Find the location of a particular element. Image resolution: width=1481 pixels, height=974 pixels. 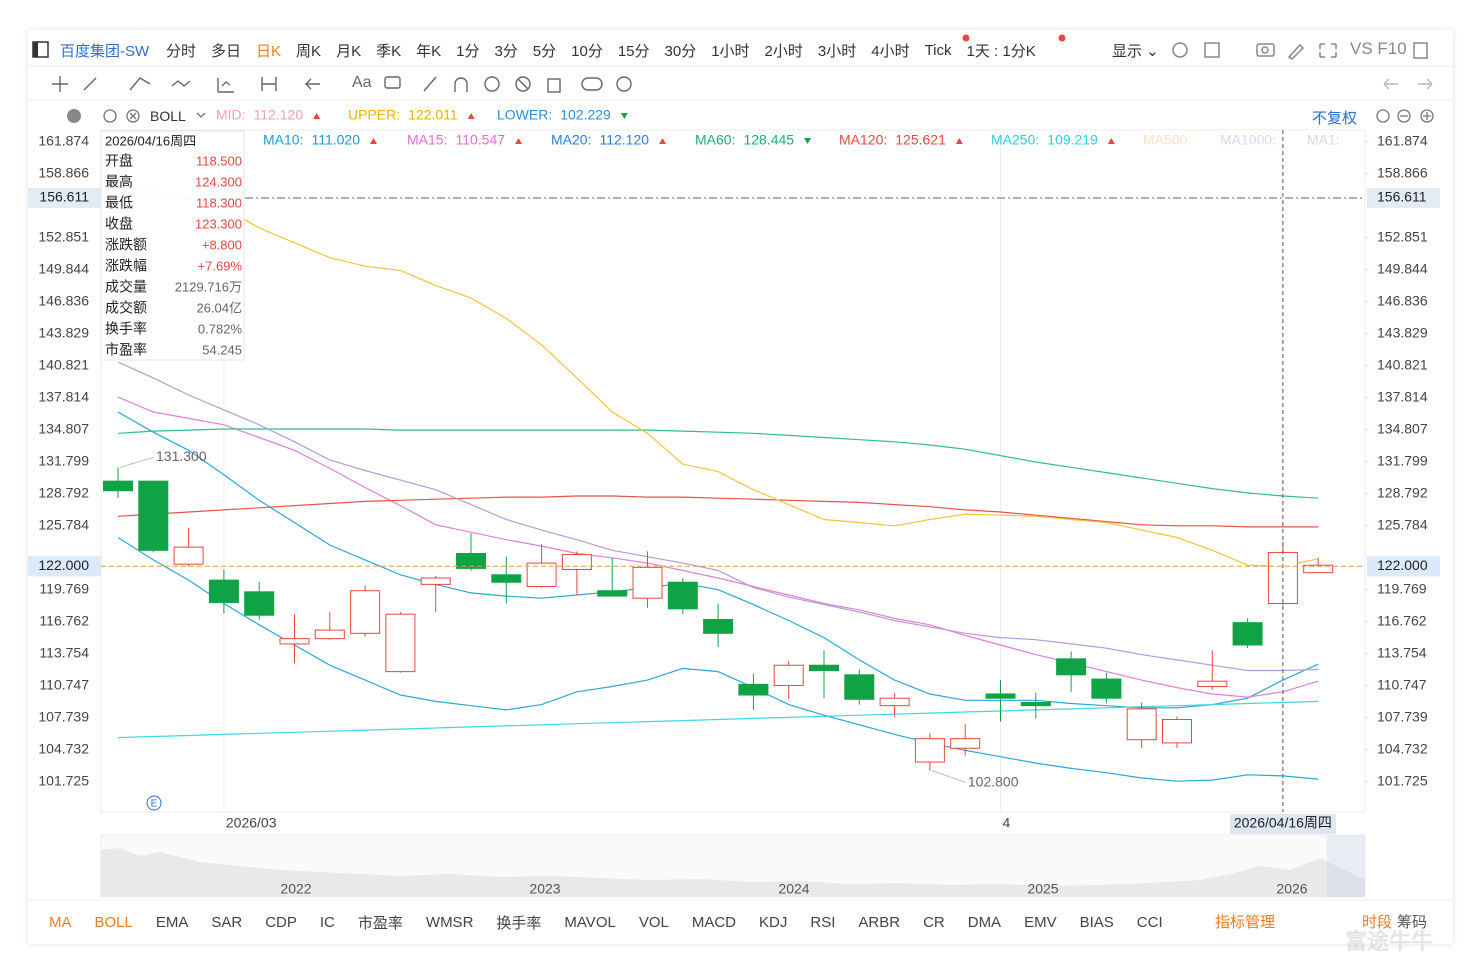

info-key: 换手率 is located at coordinates (126, 329).